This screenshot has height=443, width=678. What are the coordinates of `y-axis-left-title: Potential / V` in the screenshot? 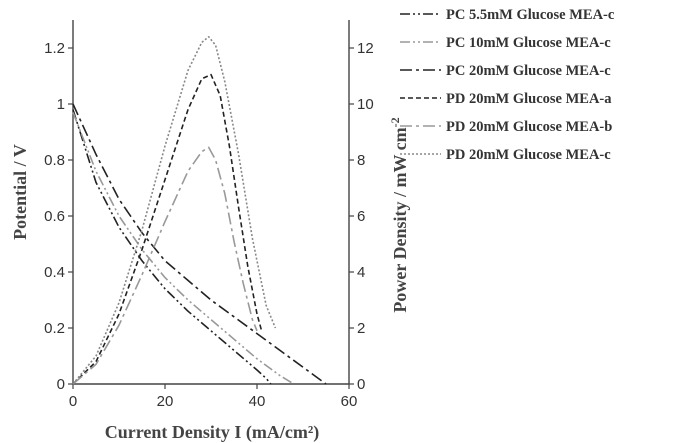 It's located at (20, 192).